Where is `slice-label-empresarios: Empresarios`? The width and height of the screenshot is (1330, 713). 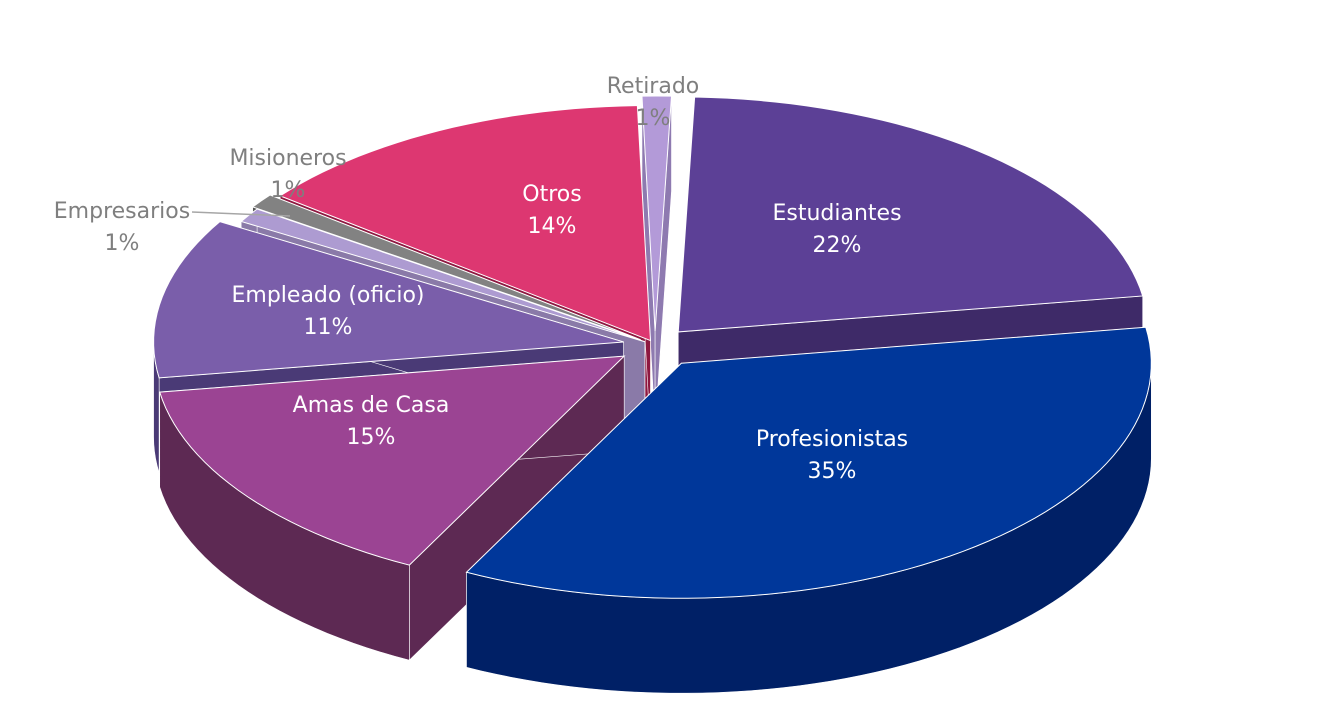
slice-label-empresarios: Empresarios is located at coordinates (122, 211).